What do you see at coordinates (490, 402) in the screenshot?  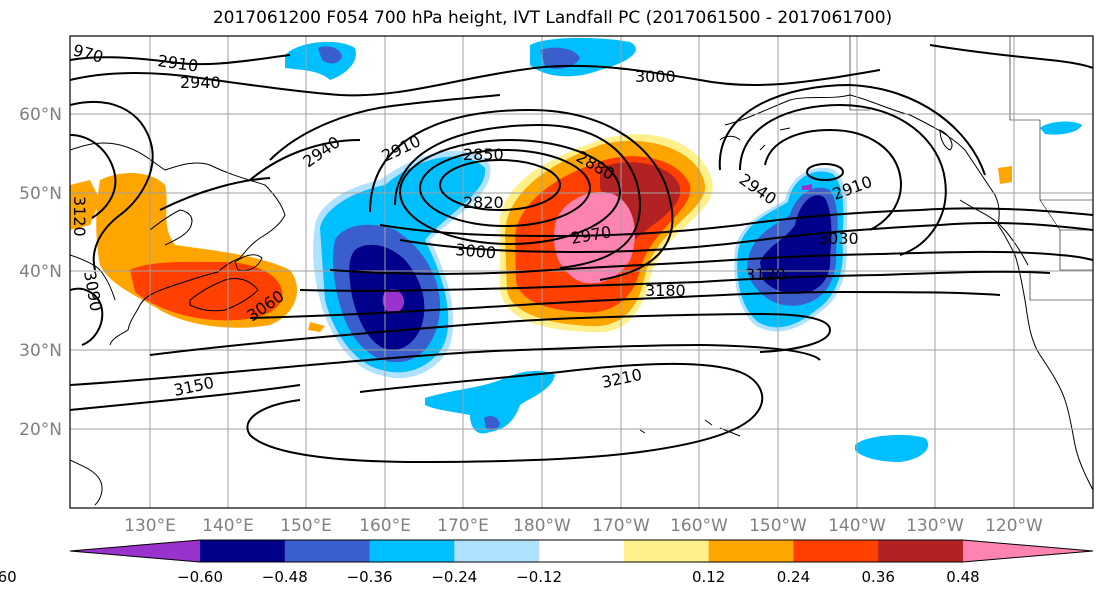 I see `neg-south-a` at bounding box center [490, 402].